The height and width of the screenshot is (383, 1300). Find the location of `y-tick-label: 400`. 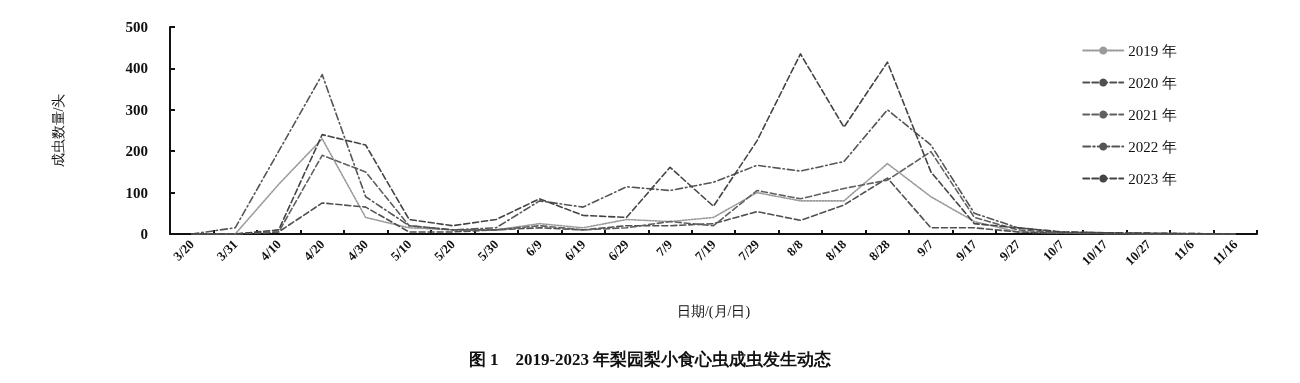

y-tick-label: 400 is located at coordinates (136, 68).